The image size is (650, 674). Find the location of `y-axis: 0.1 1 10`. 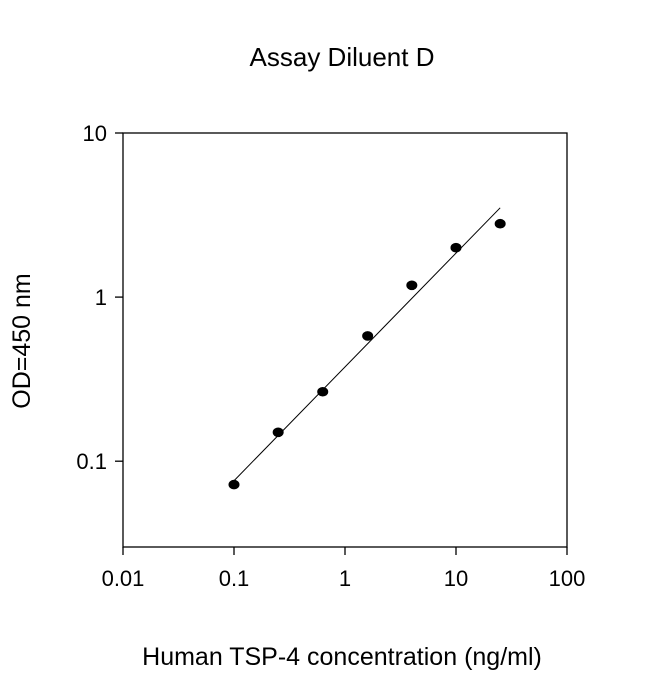

y-axis: 0.1 1 10 is located at coordinates (99, 297).